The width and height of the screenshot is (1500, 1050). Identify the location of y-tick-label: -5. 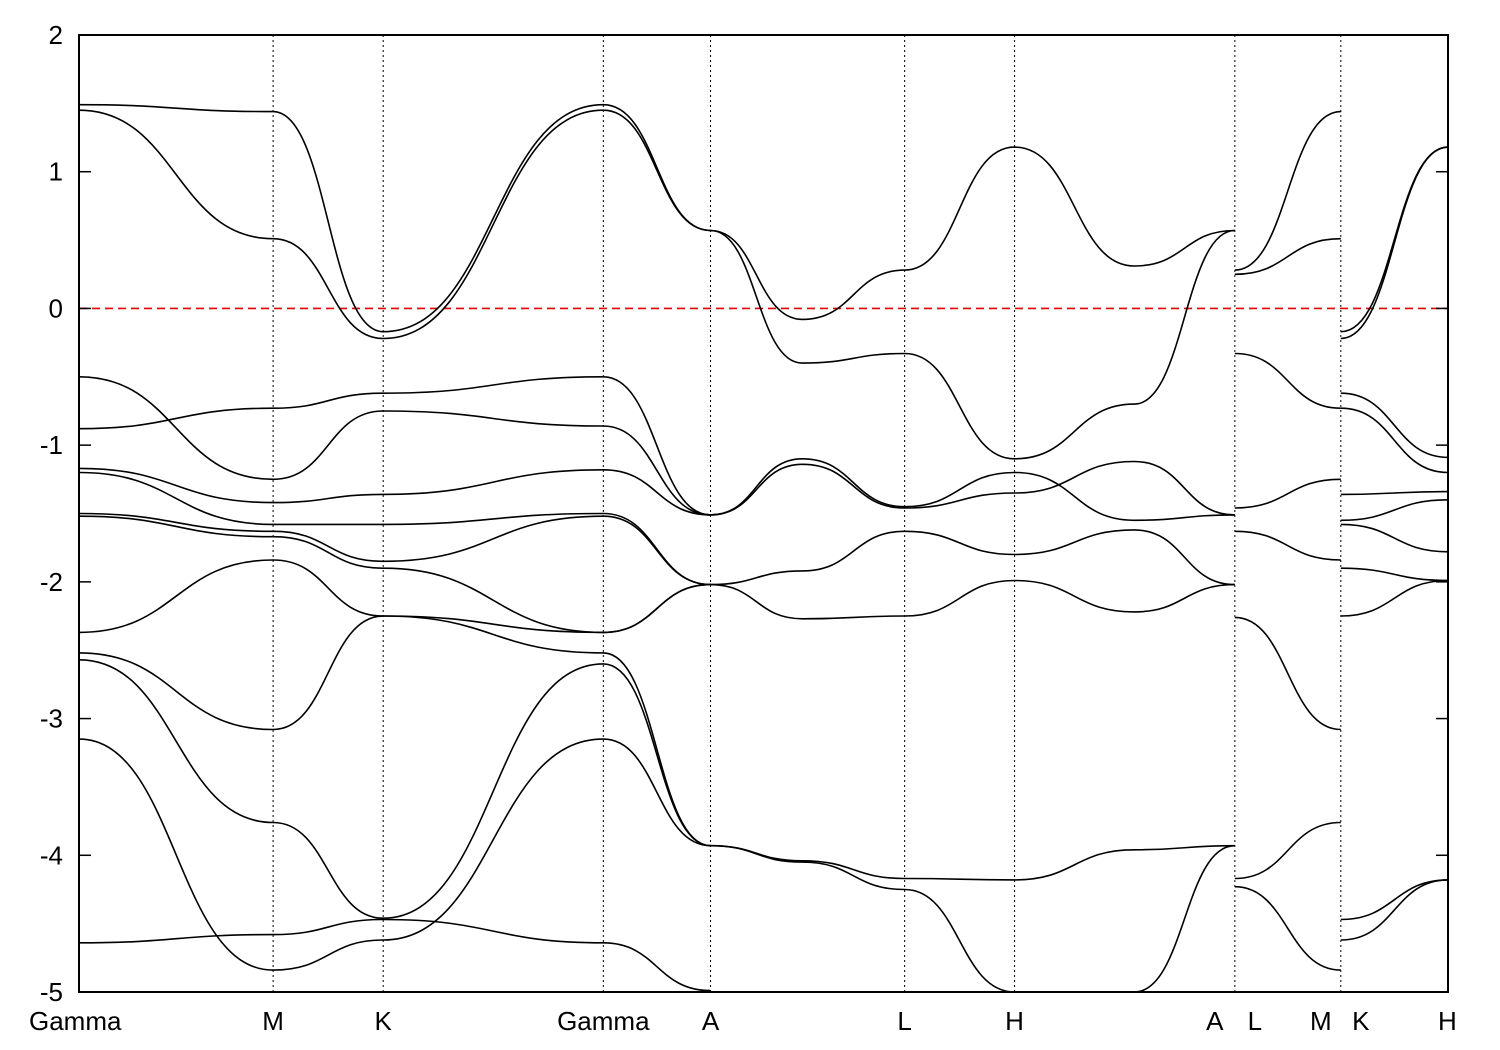
(51, 992).